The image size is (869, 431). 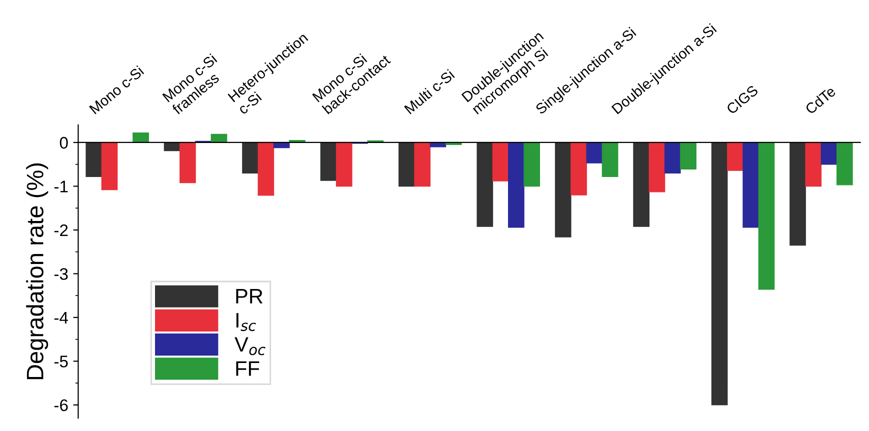 What do you see at coordinates (820, 100) in the screenshot?
I see `x-tick-label: CdTe` at bounding box center [820, 100].